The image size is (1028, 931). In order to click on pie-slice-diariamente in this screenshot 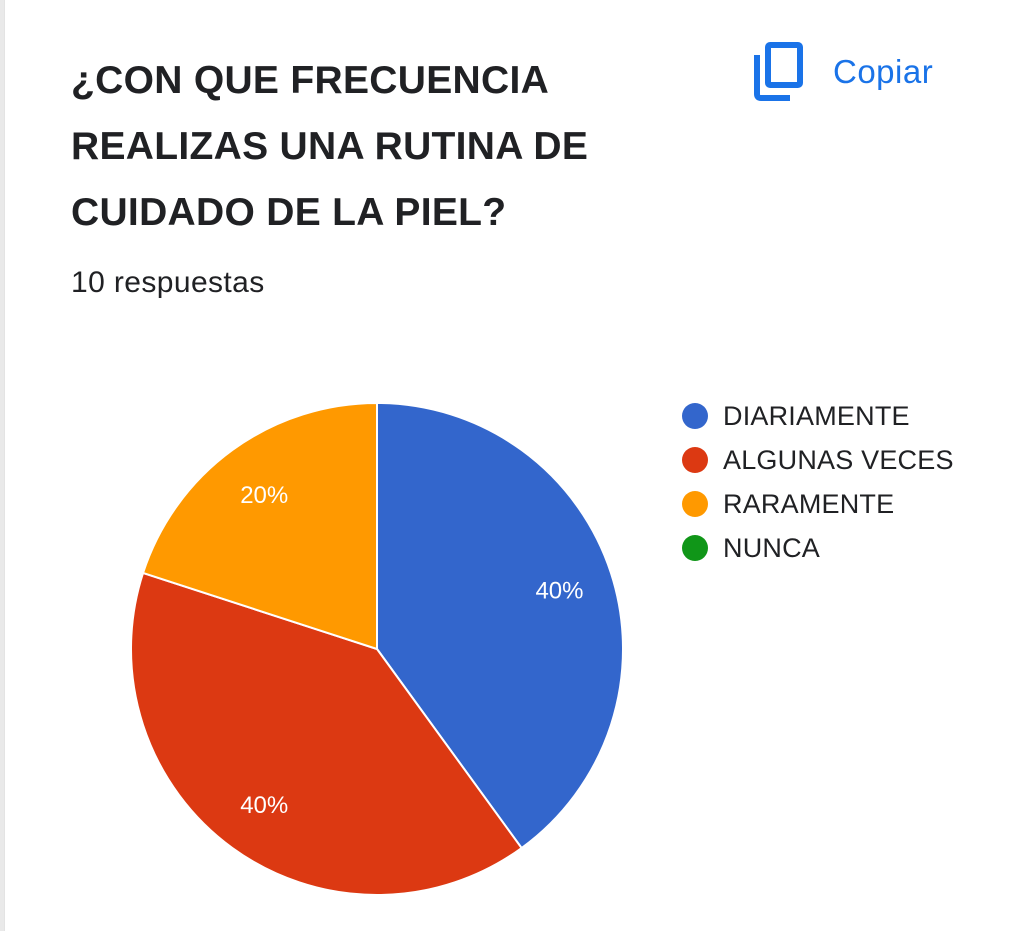, I will do `click(500, 625)`.